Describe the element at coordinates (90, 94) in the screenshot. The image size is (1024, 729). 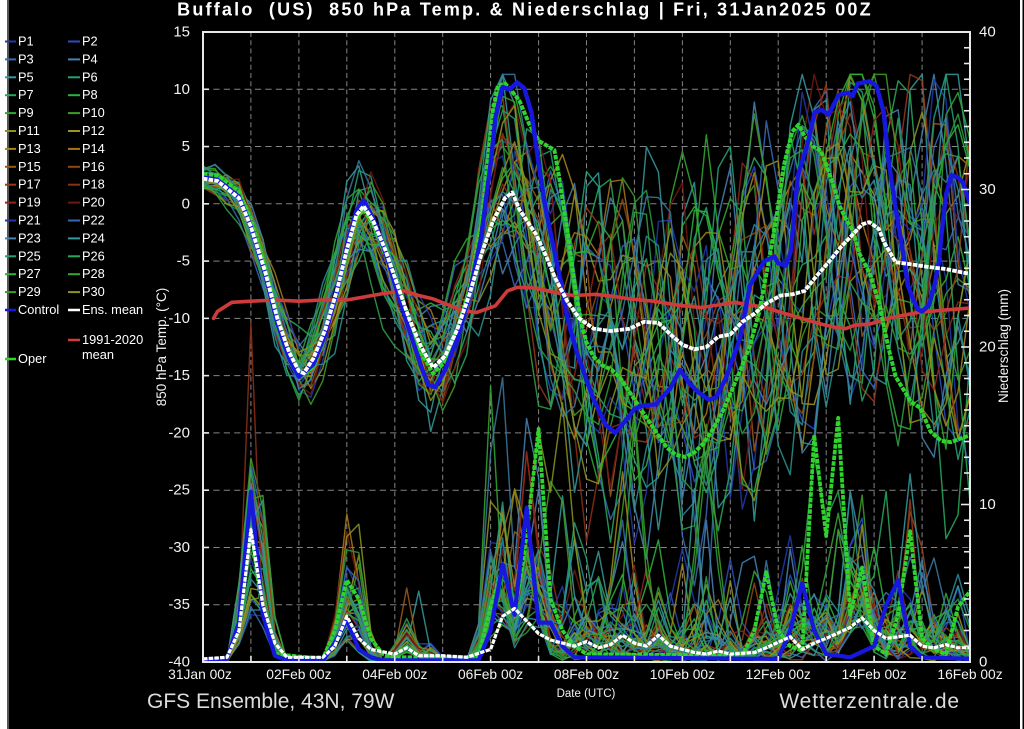
I see `svg-text: P8` at that location.